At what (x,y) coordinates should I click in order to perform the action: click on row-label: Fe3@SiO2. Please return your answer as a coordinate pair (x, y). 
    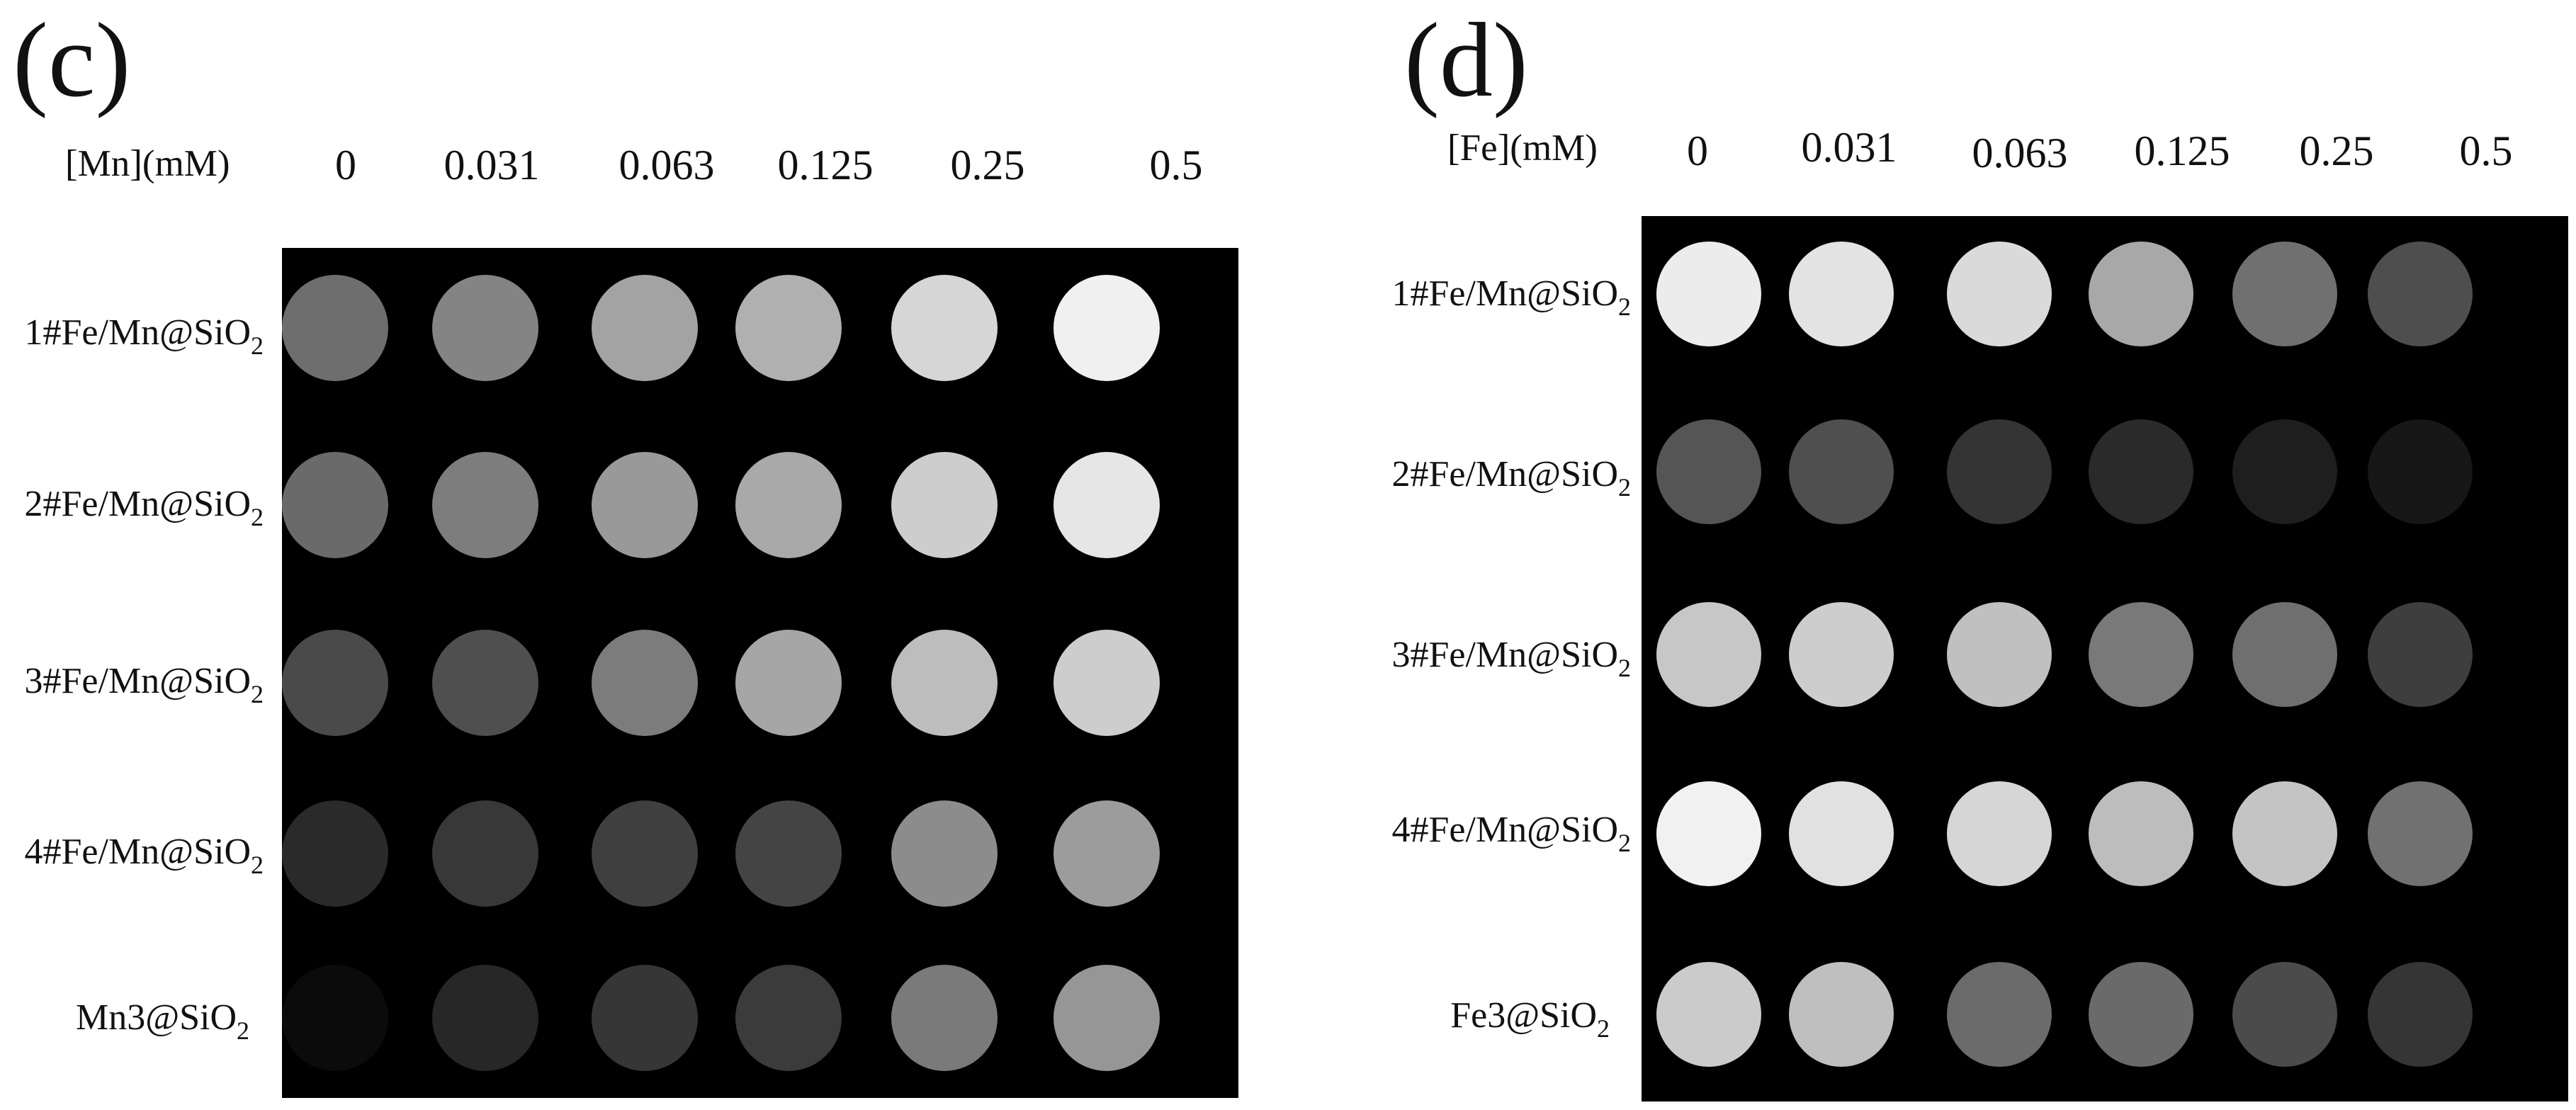
    Looking at the image, I should click on (1530, 1019).